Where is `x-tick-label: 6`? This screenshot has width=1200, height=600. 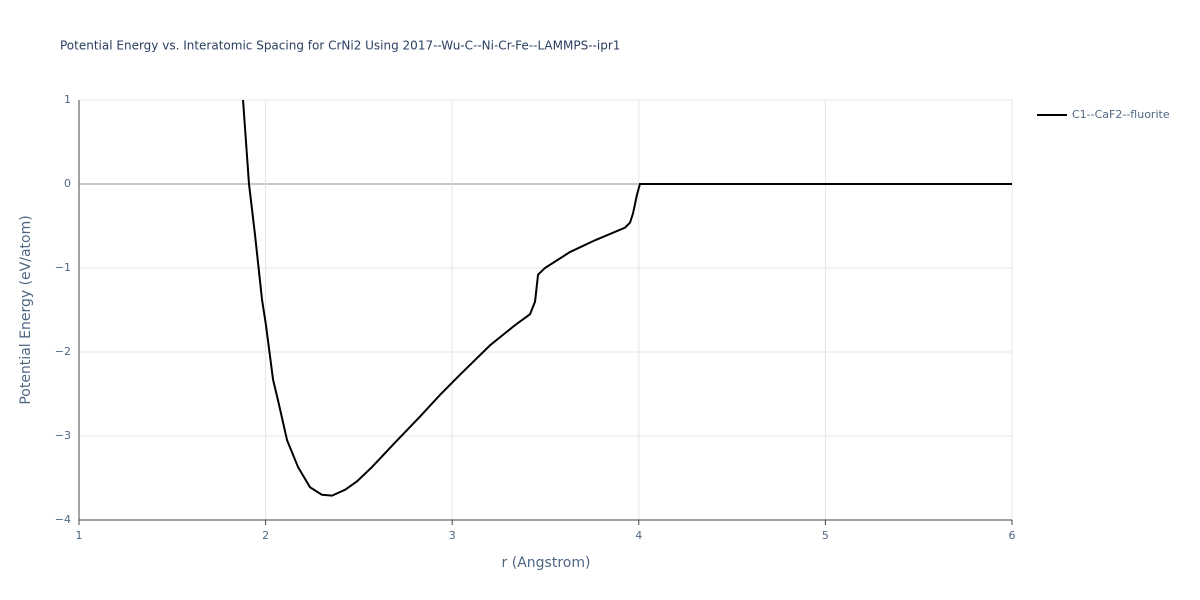 x-tick-label: 6 is located at coordinates (1012, 535).